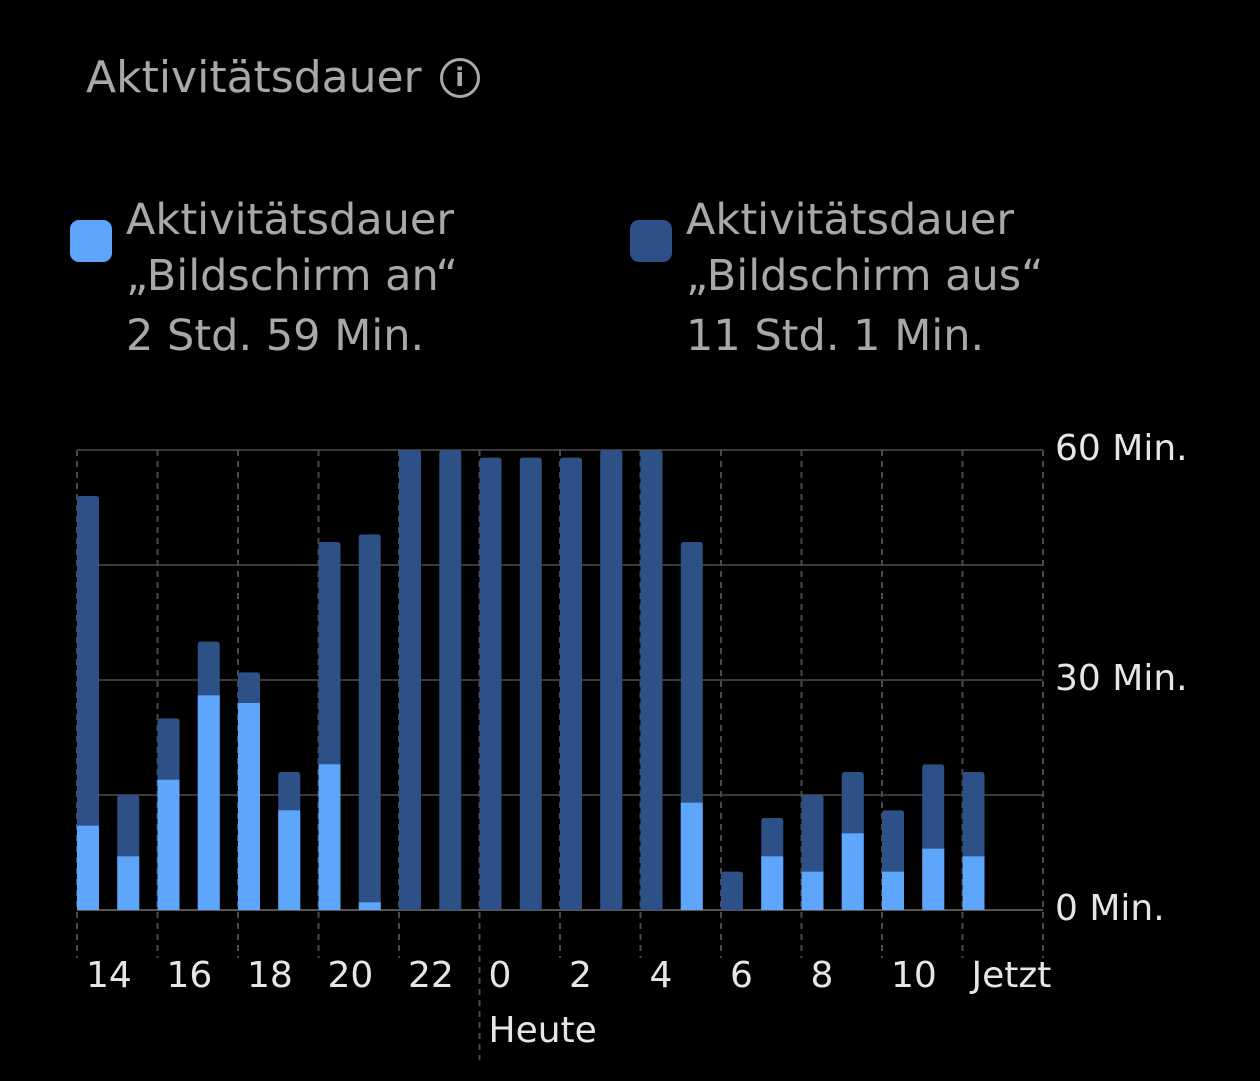  I want to click on day-label: Heute, so click(543, 1030).